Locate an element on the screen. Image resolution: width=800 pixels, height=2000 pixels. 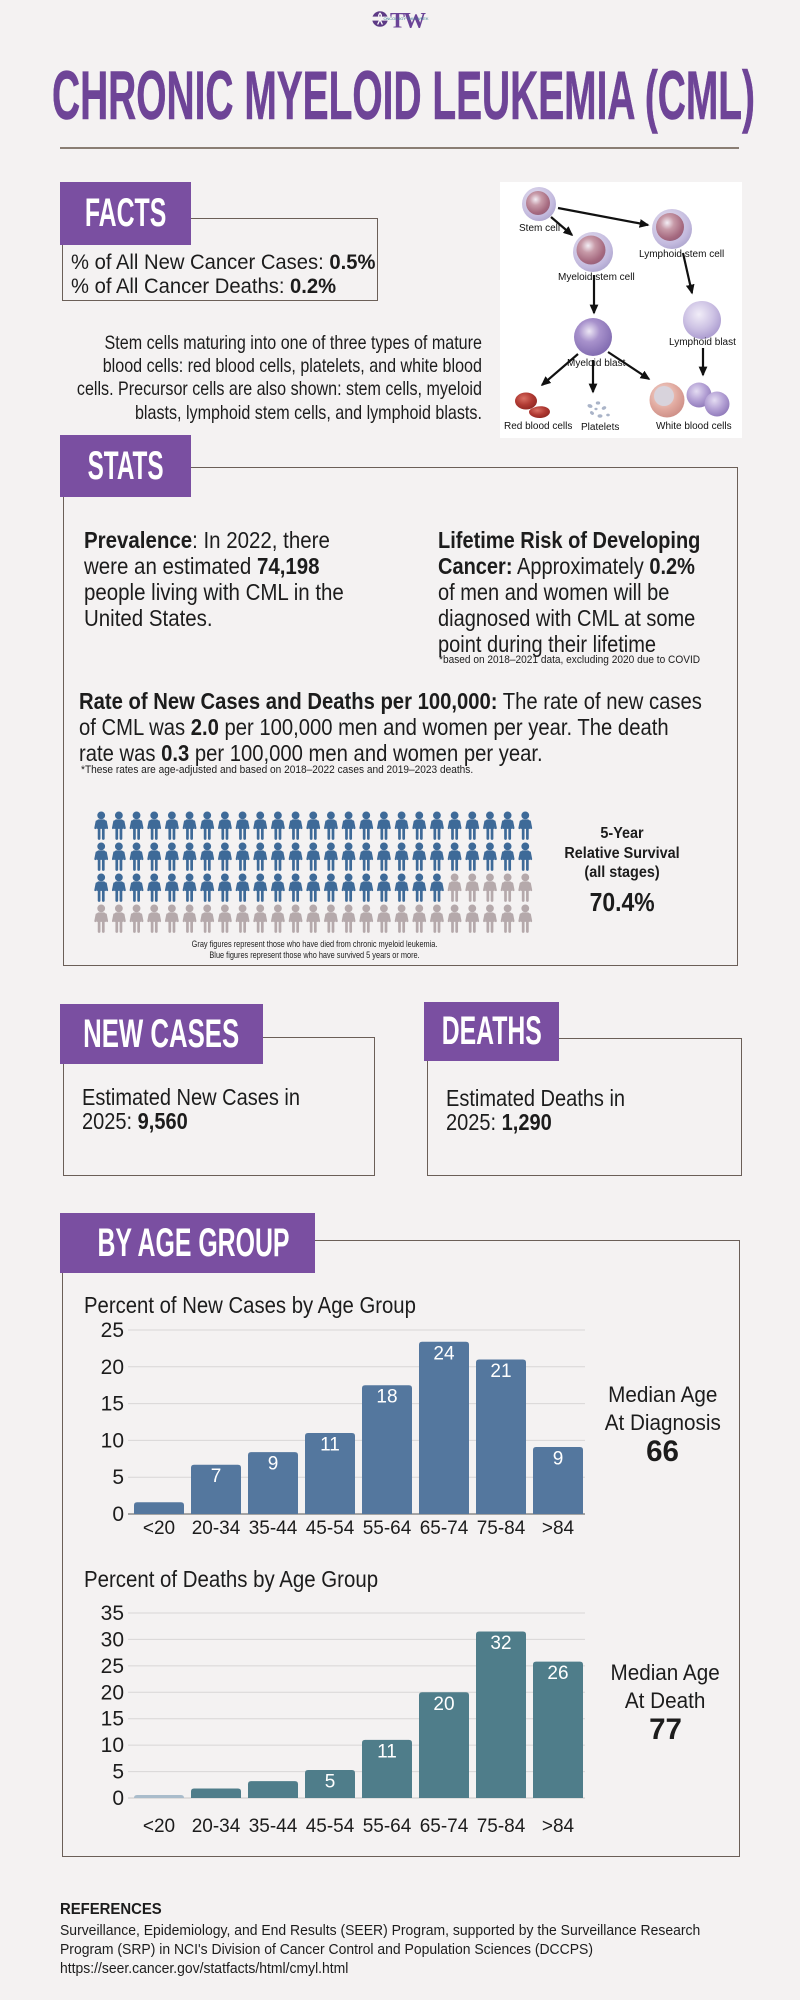
svg-text: Lymphoid blast is located at coordinates (702, 342).